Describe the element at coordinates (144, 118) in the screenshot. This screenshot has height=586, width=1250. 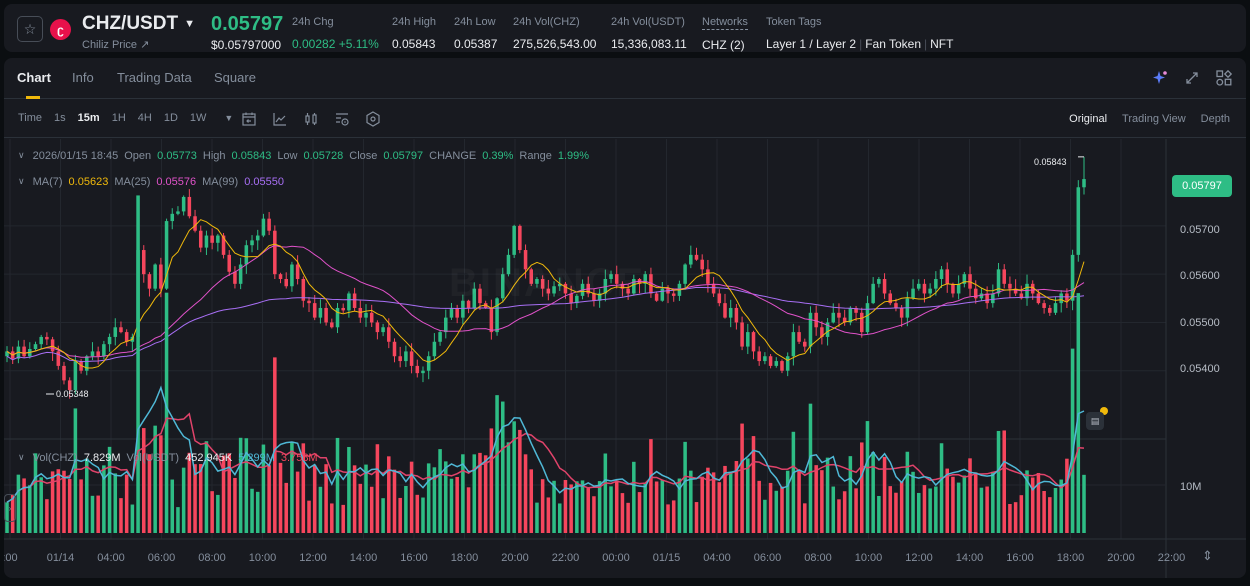
I see `interval-4h: 4H` at that location.